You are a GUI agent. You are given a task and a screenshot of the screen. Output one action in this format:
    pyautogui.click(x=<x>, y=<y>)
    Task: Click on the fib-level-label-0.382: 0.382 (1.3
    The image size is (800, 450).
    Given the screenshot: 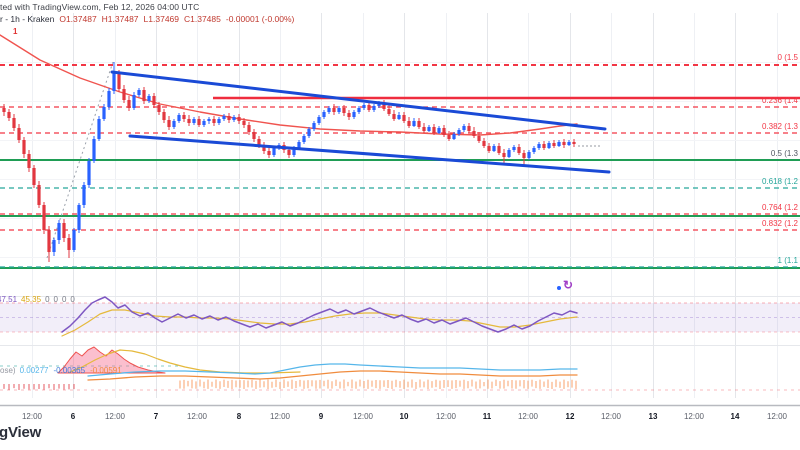 What is the action you would take?
    pyautogui.click(x=779, y=126)
    